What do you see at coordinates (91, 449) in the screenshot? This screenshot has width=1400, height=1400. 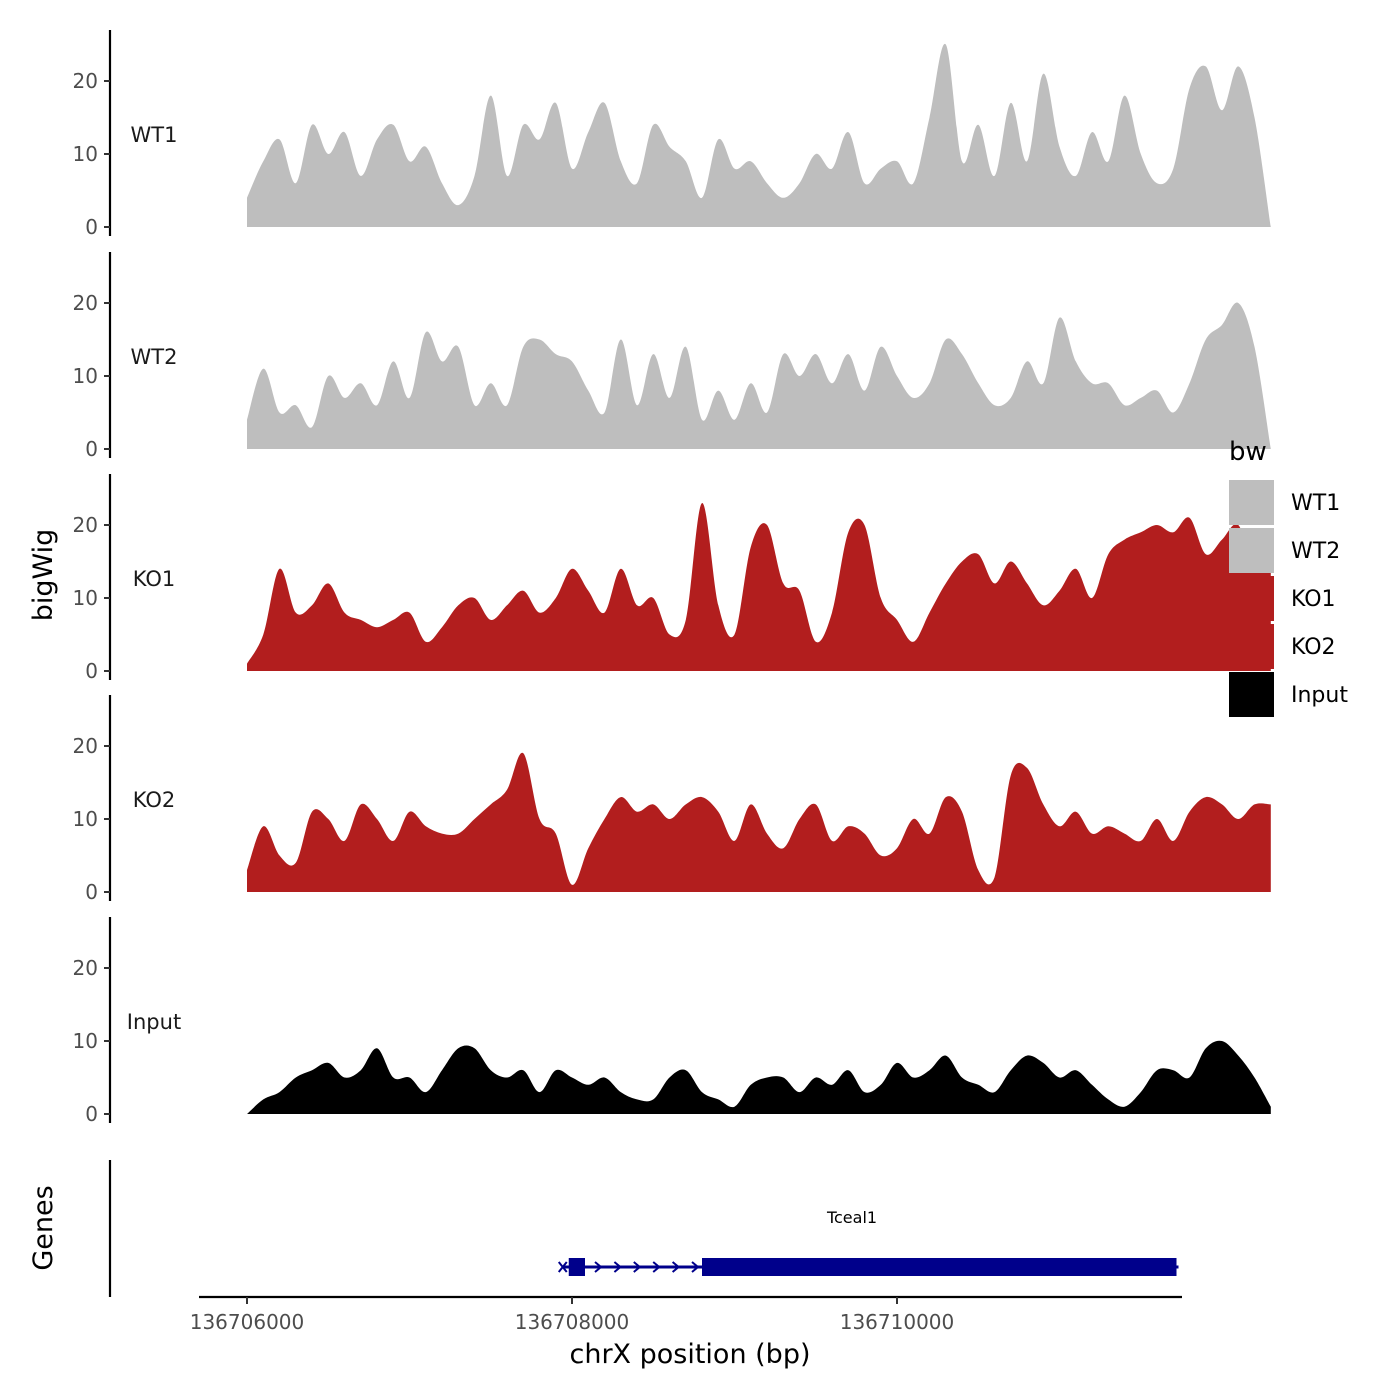 I see `y-tick-label-wt2-0: 0` at bounding box center [91, 449].